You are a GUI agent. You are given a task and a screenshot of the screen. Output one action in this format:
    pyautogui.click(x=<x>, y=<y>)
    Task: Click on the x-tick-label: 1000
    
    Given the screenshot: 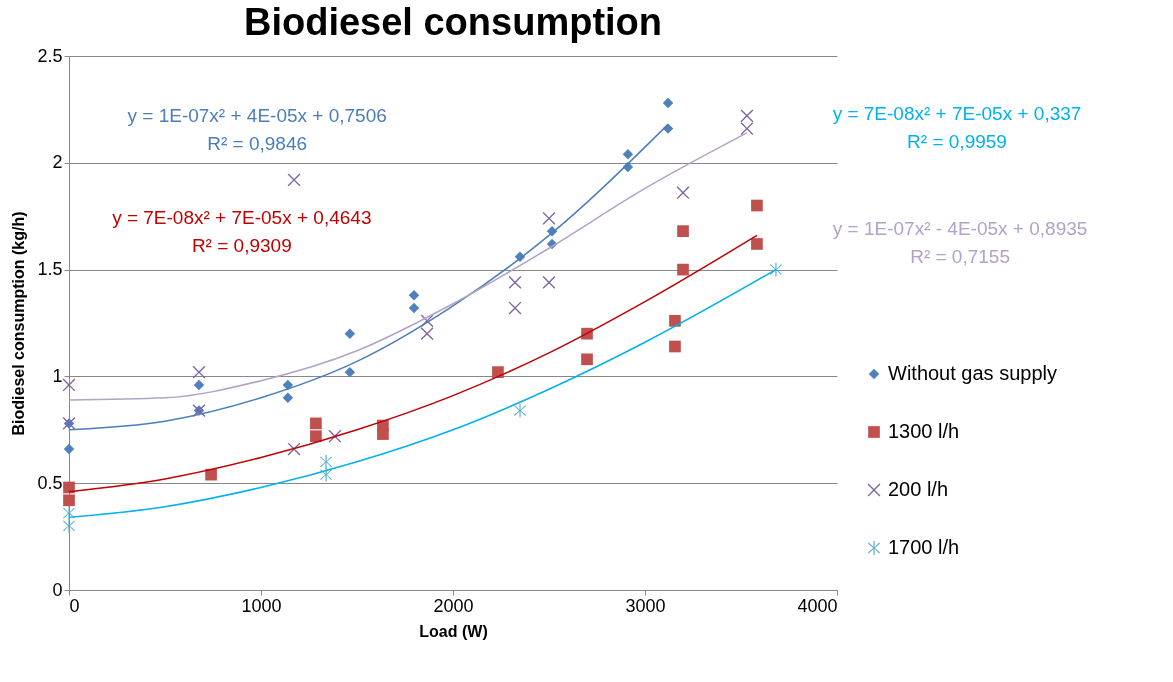 What is the action you would take?
    pyautogui.click(x=261, y=605)
    